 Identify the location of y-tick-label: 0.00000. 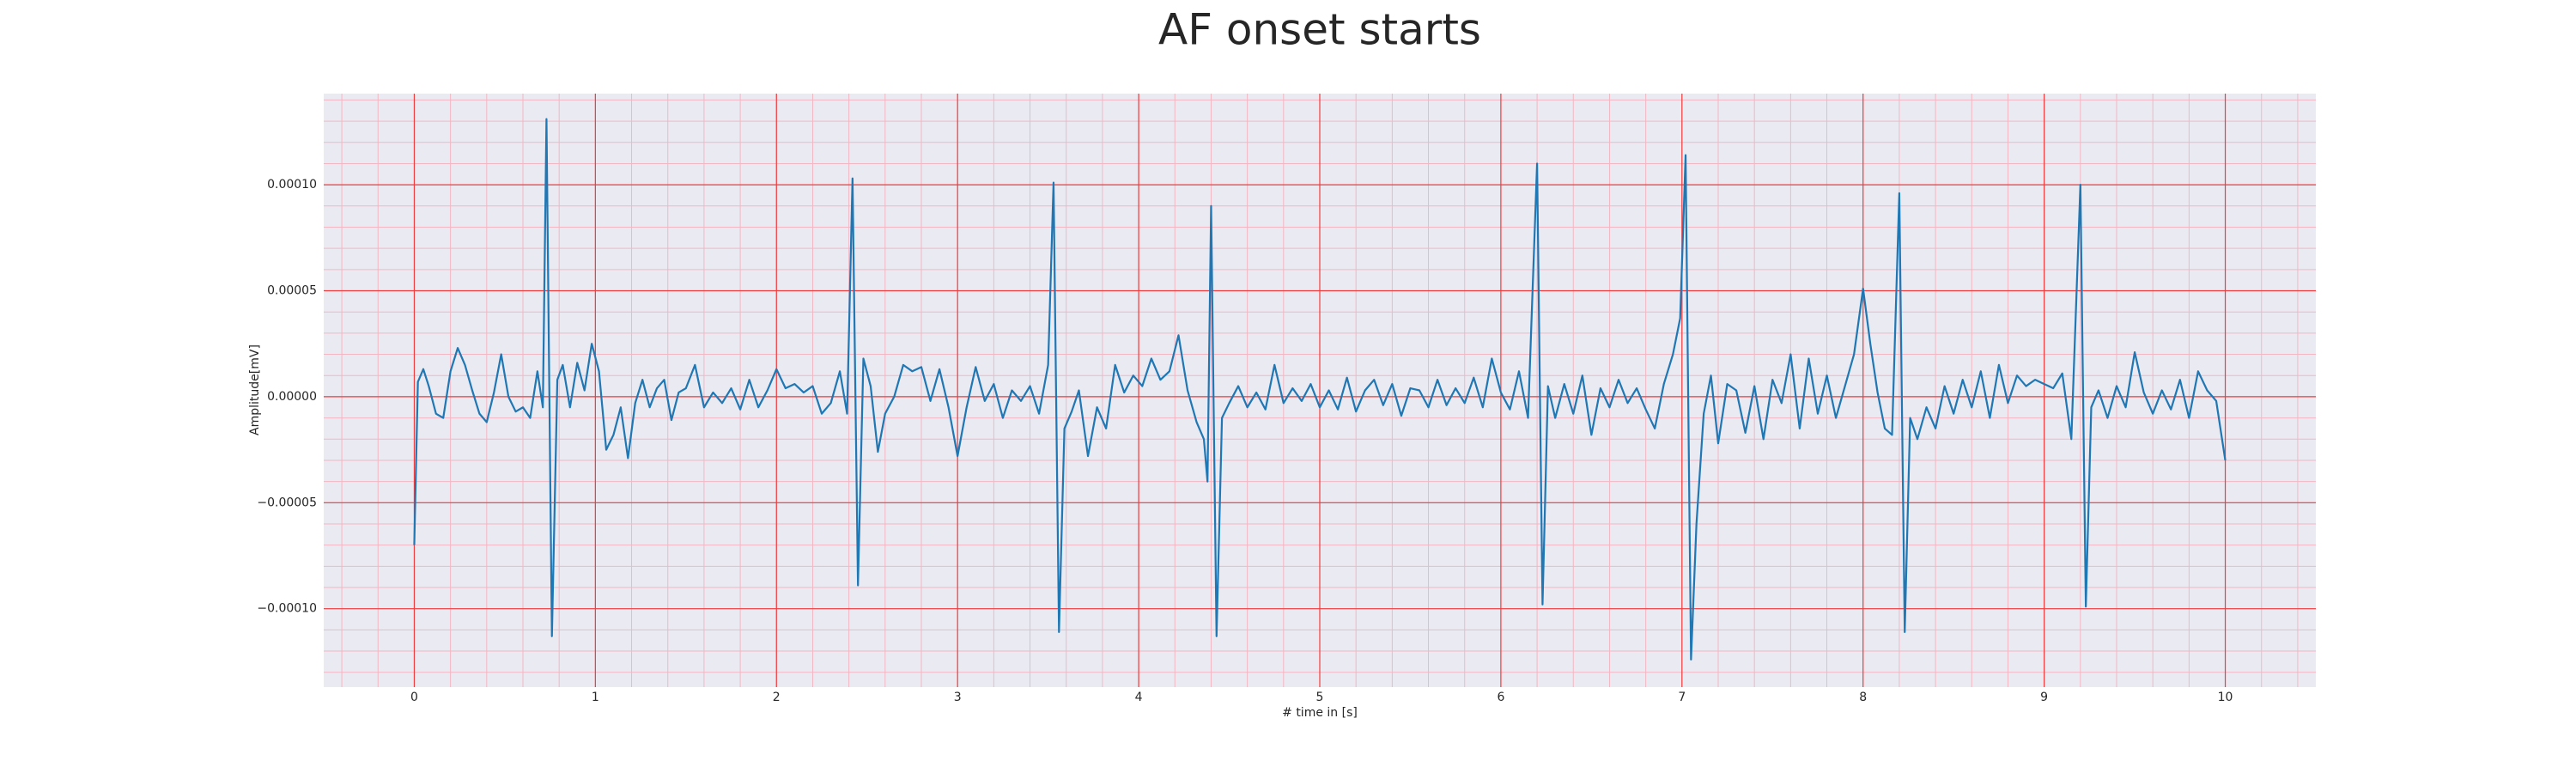
(292, 397).